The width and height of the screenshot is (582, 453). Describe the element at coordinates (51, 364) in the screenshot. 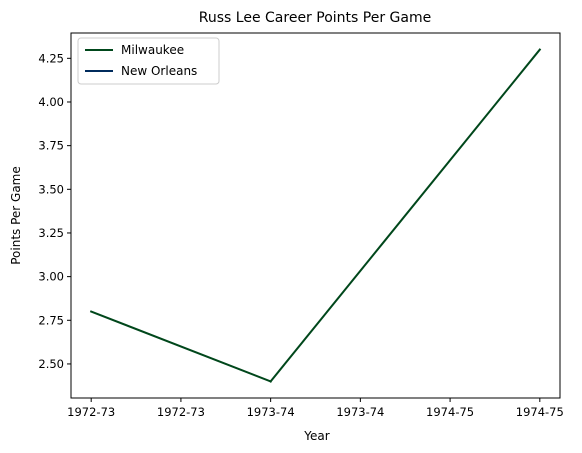

I see `y-tick-label: 2.50` at that location.